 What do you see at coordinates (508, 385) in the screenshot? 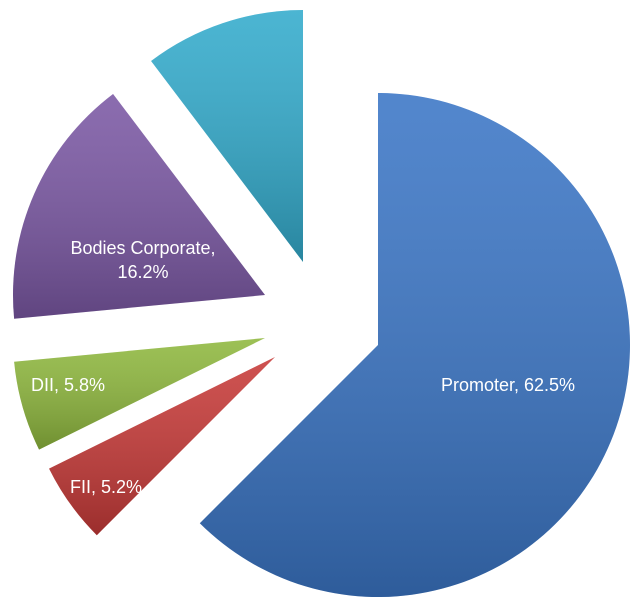
I see `data-label: Promoter, 62.5%` at bounding box center [508, 385].